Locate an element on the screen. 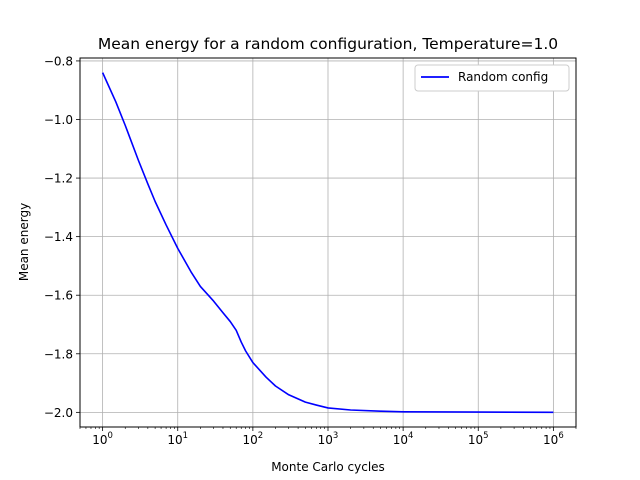  legend-label-random-config: Random config is located at coordinates (503, 77).